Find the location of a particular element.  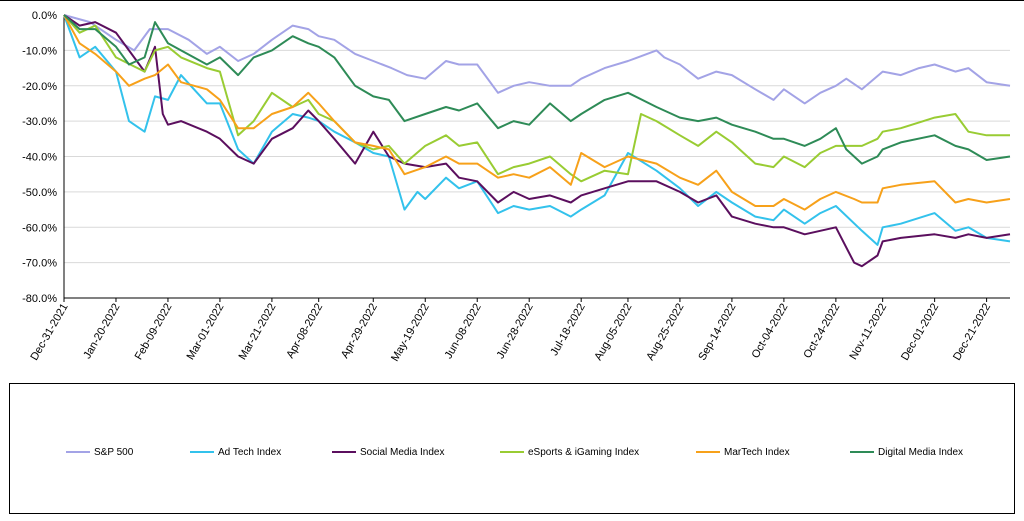

legend-item-social-media-index: Social Media Index is located at coordinates (388, 452).